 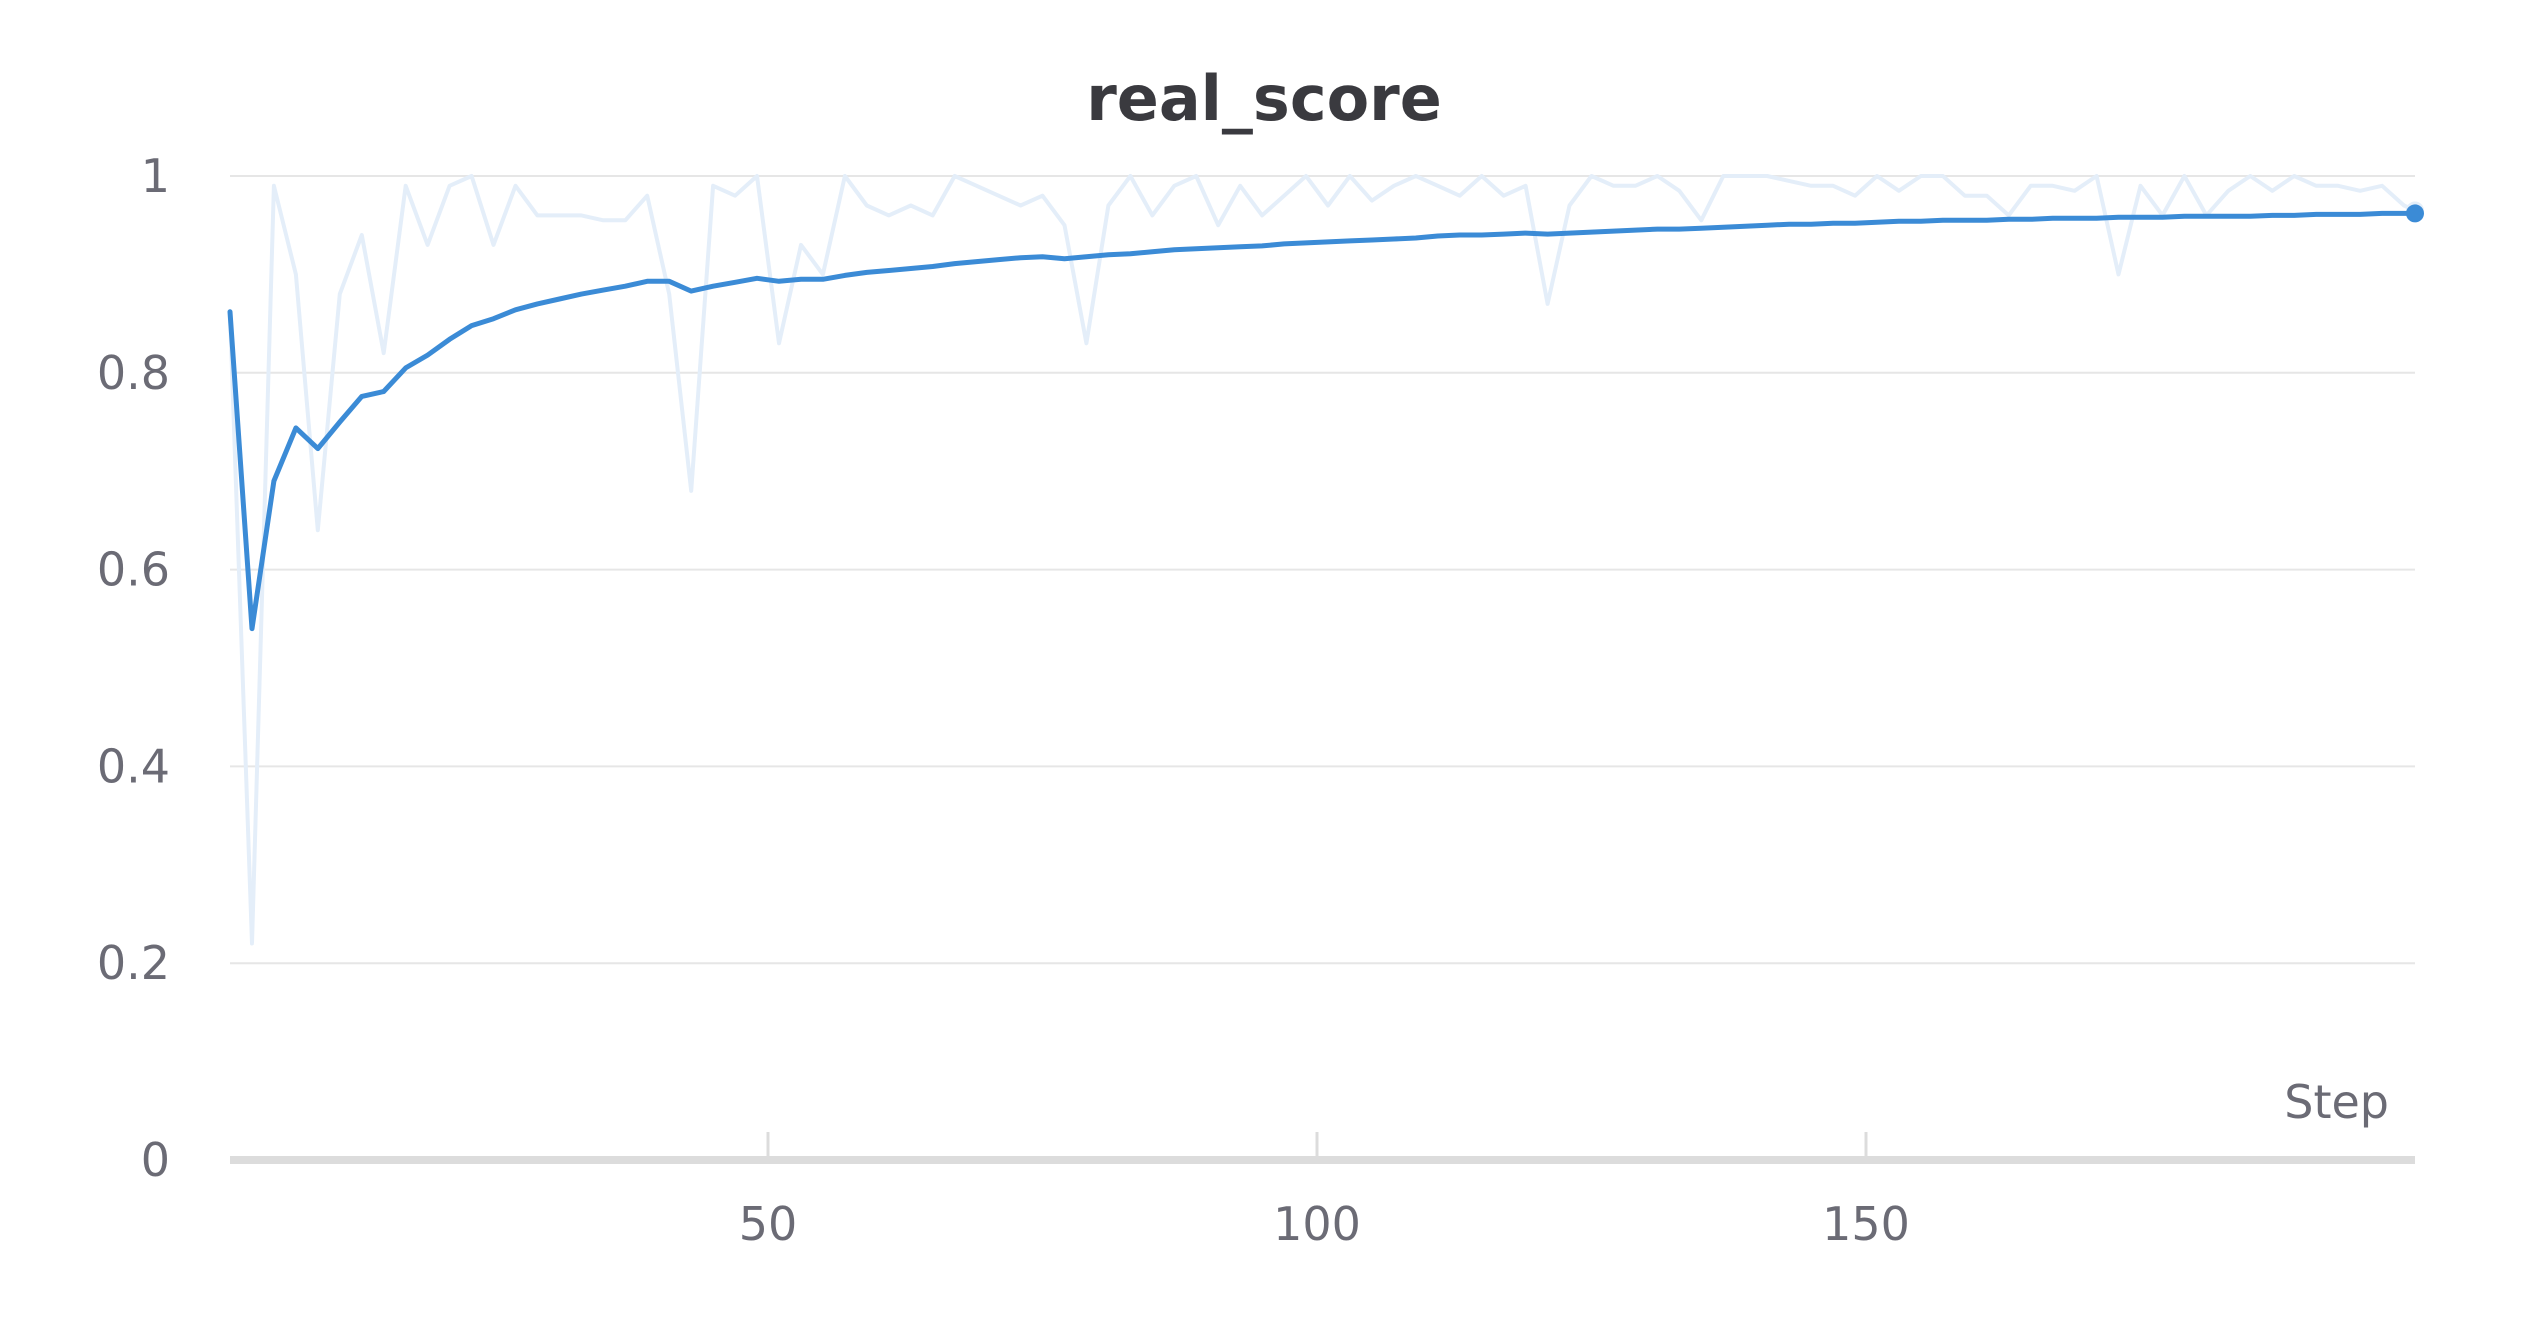 What do you see at coordinates (155, 1160) in the screenshot?
I see `y-tick-label: 0` at bounding box center [155, 1160].